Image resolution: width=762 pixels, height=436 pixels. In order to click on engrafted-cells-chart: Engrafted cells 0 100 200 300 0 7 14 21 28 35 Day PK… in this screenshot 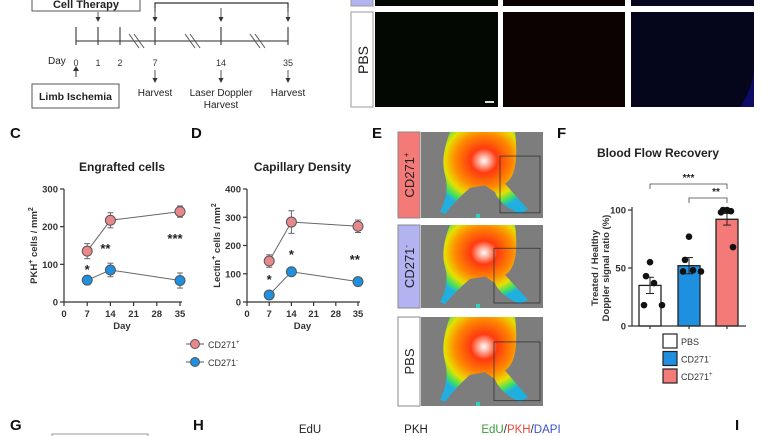, I will do `click(107, 246)`.